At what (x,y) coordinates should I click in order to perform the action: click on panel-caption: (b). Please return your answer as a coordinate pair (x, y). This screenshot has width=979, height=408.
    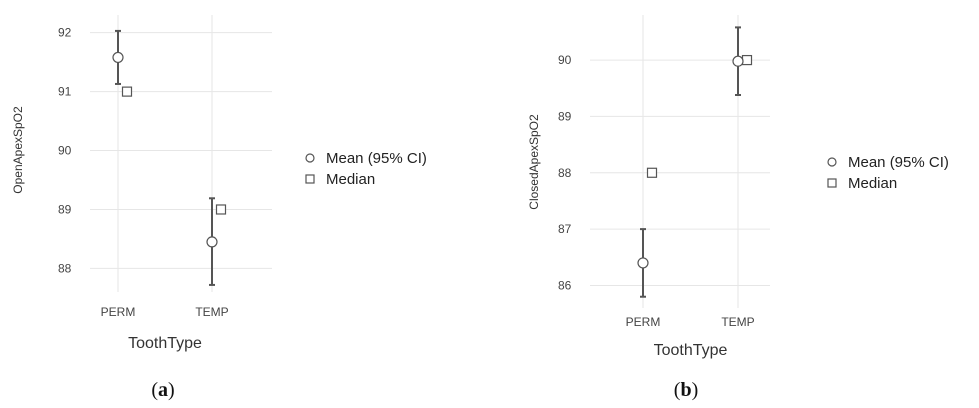
    Looking at the image, I should click on (686, 390).